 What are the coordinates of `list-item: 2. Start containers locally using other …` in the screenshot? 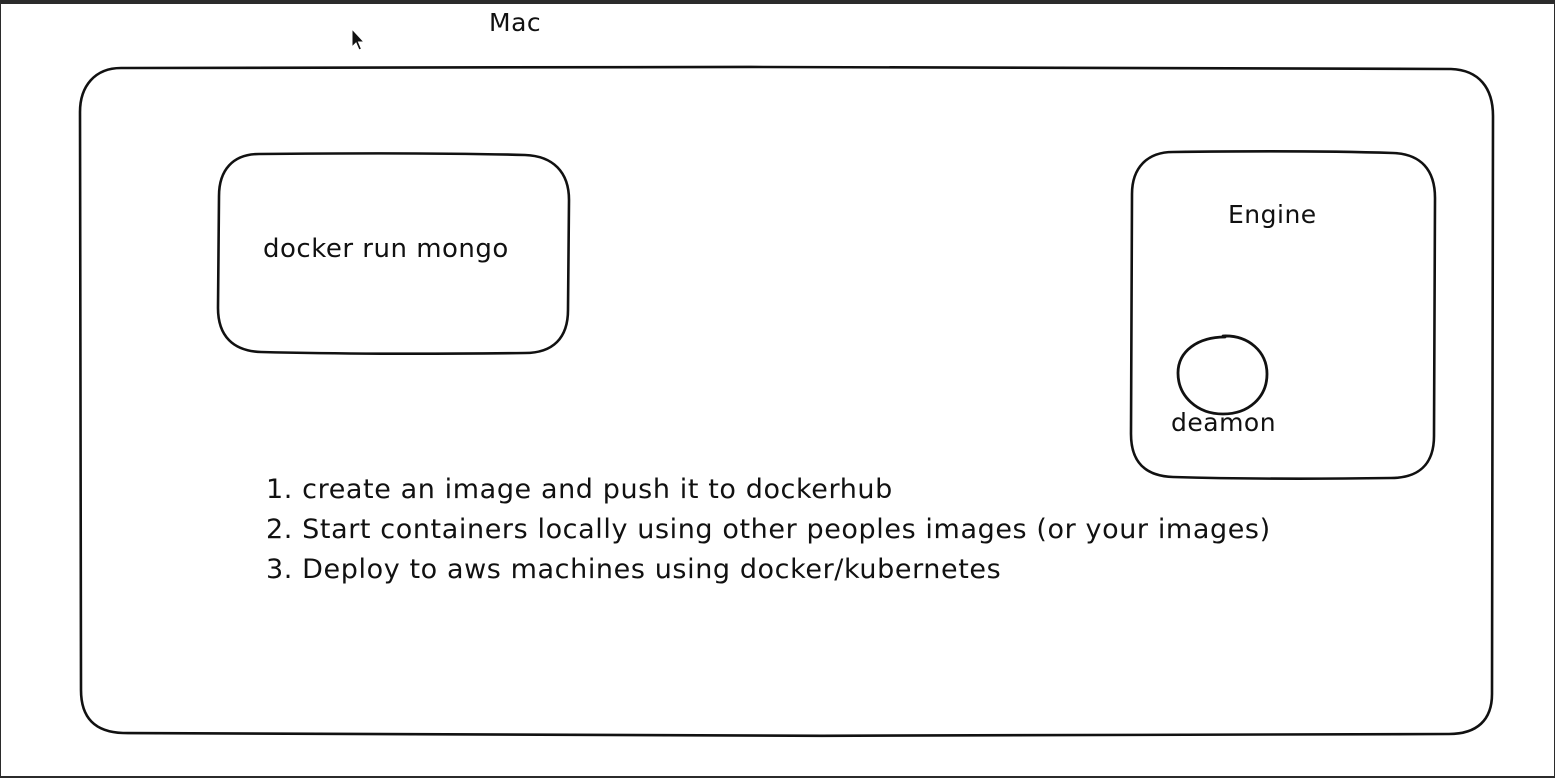 It's located at (768, 529).